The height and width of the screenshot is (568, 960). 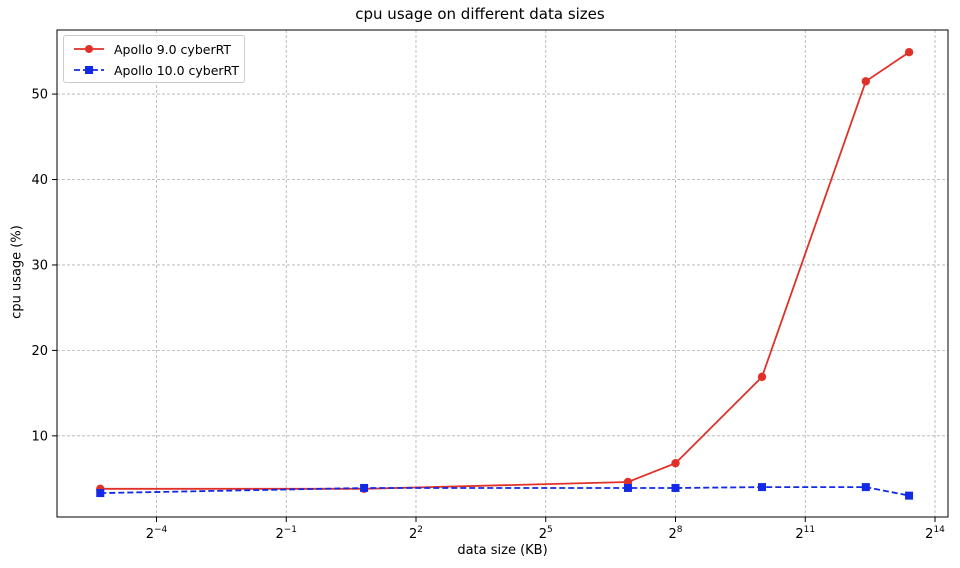 I want to click on x-tick-label: 2−1, so click(x=286, y=533).